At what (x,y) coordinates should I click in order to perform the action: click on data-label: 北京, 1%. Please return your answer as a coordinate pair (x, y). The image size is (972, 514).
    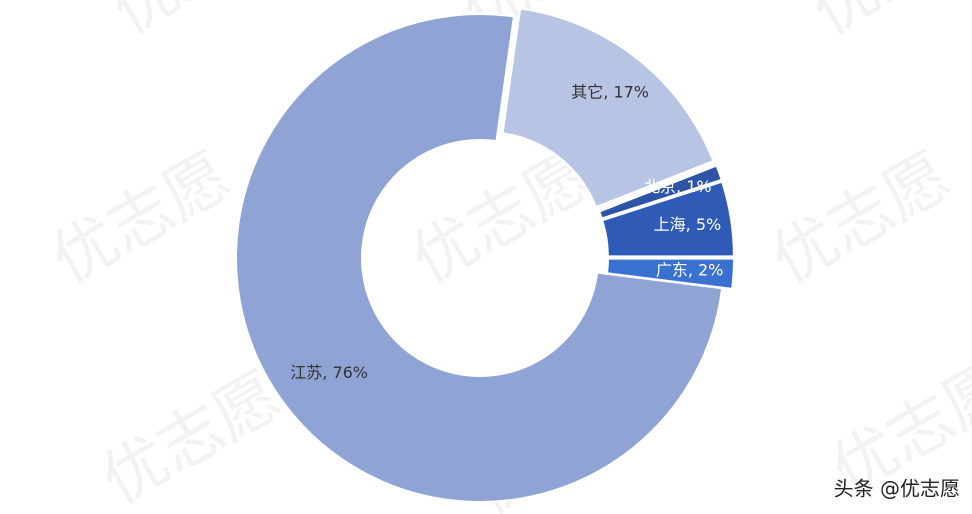
    Looking at the image, I should click on (678, 186).